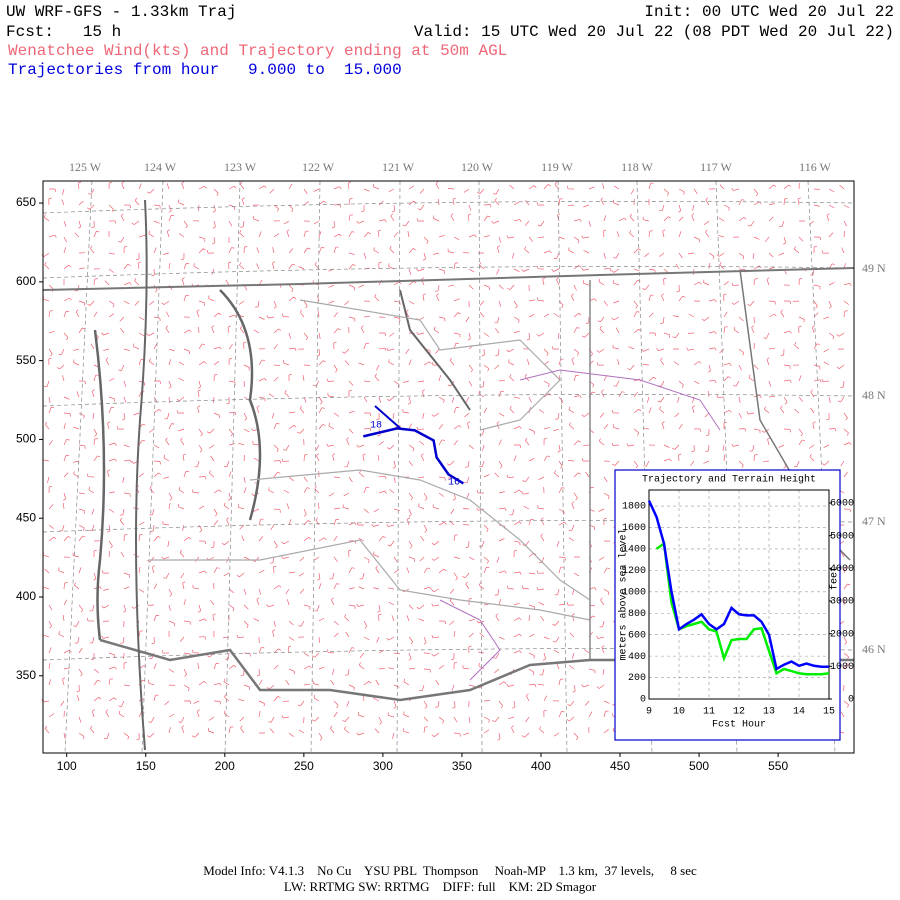 The height and width of the screenshot is (900, 900). Describe the element at coordinates (842, 536) in the screenshot. I see `y2-tick-label: 5000` at that location.